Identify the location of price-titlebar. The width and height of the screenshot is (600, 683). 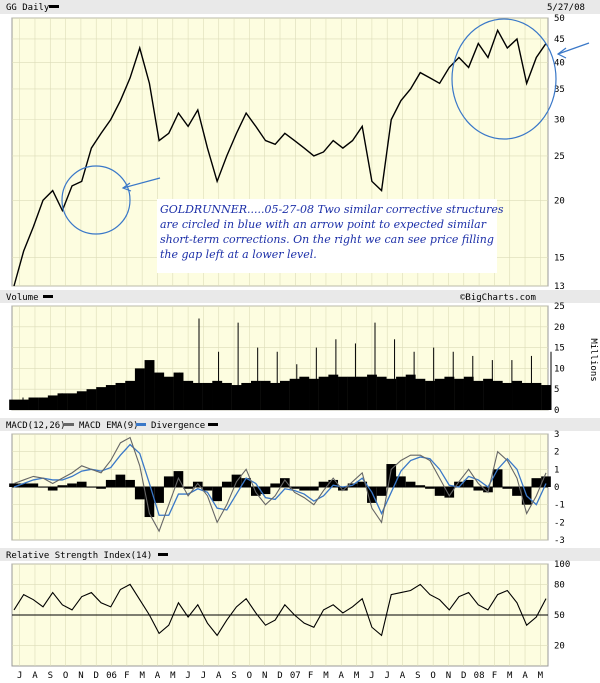
(300, 7).